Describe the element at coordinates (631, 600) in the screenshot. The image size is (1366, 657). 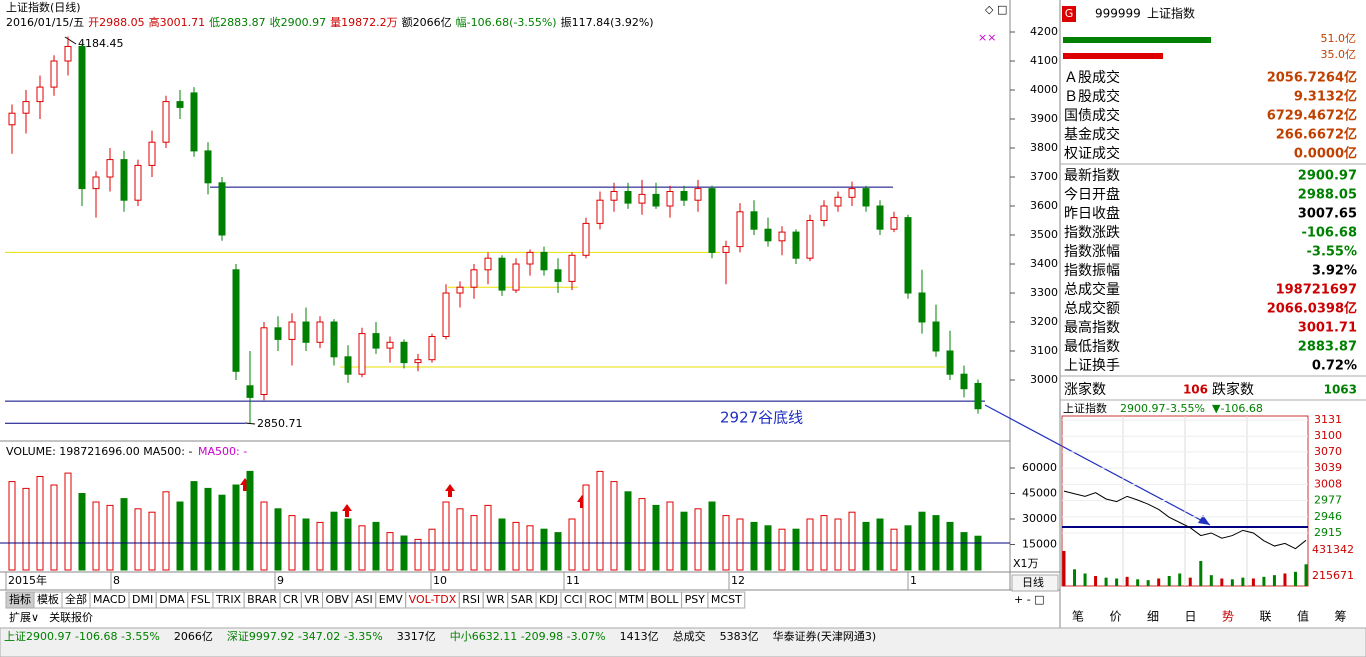
I see `tab: MTM` at that location.